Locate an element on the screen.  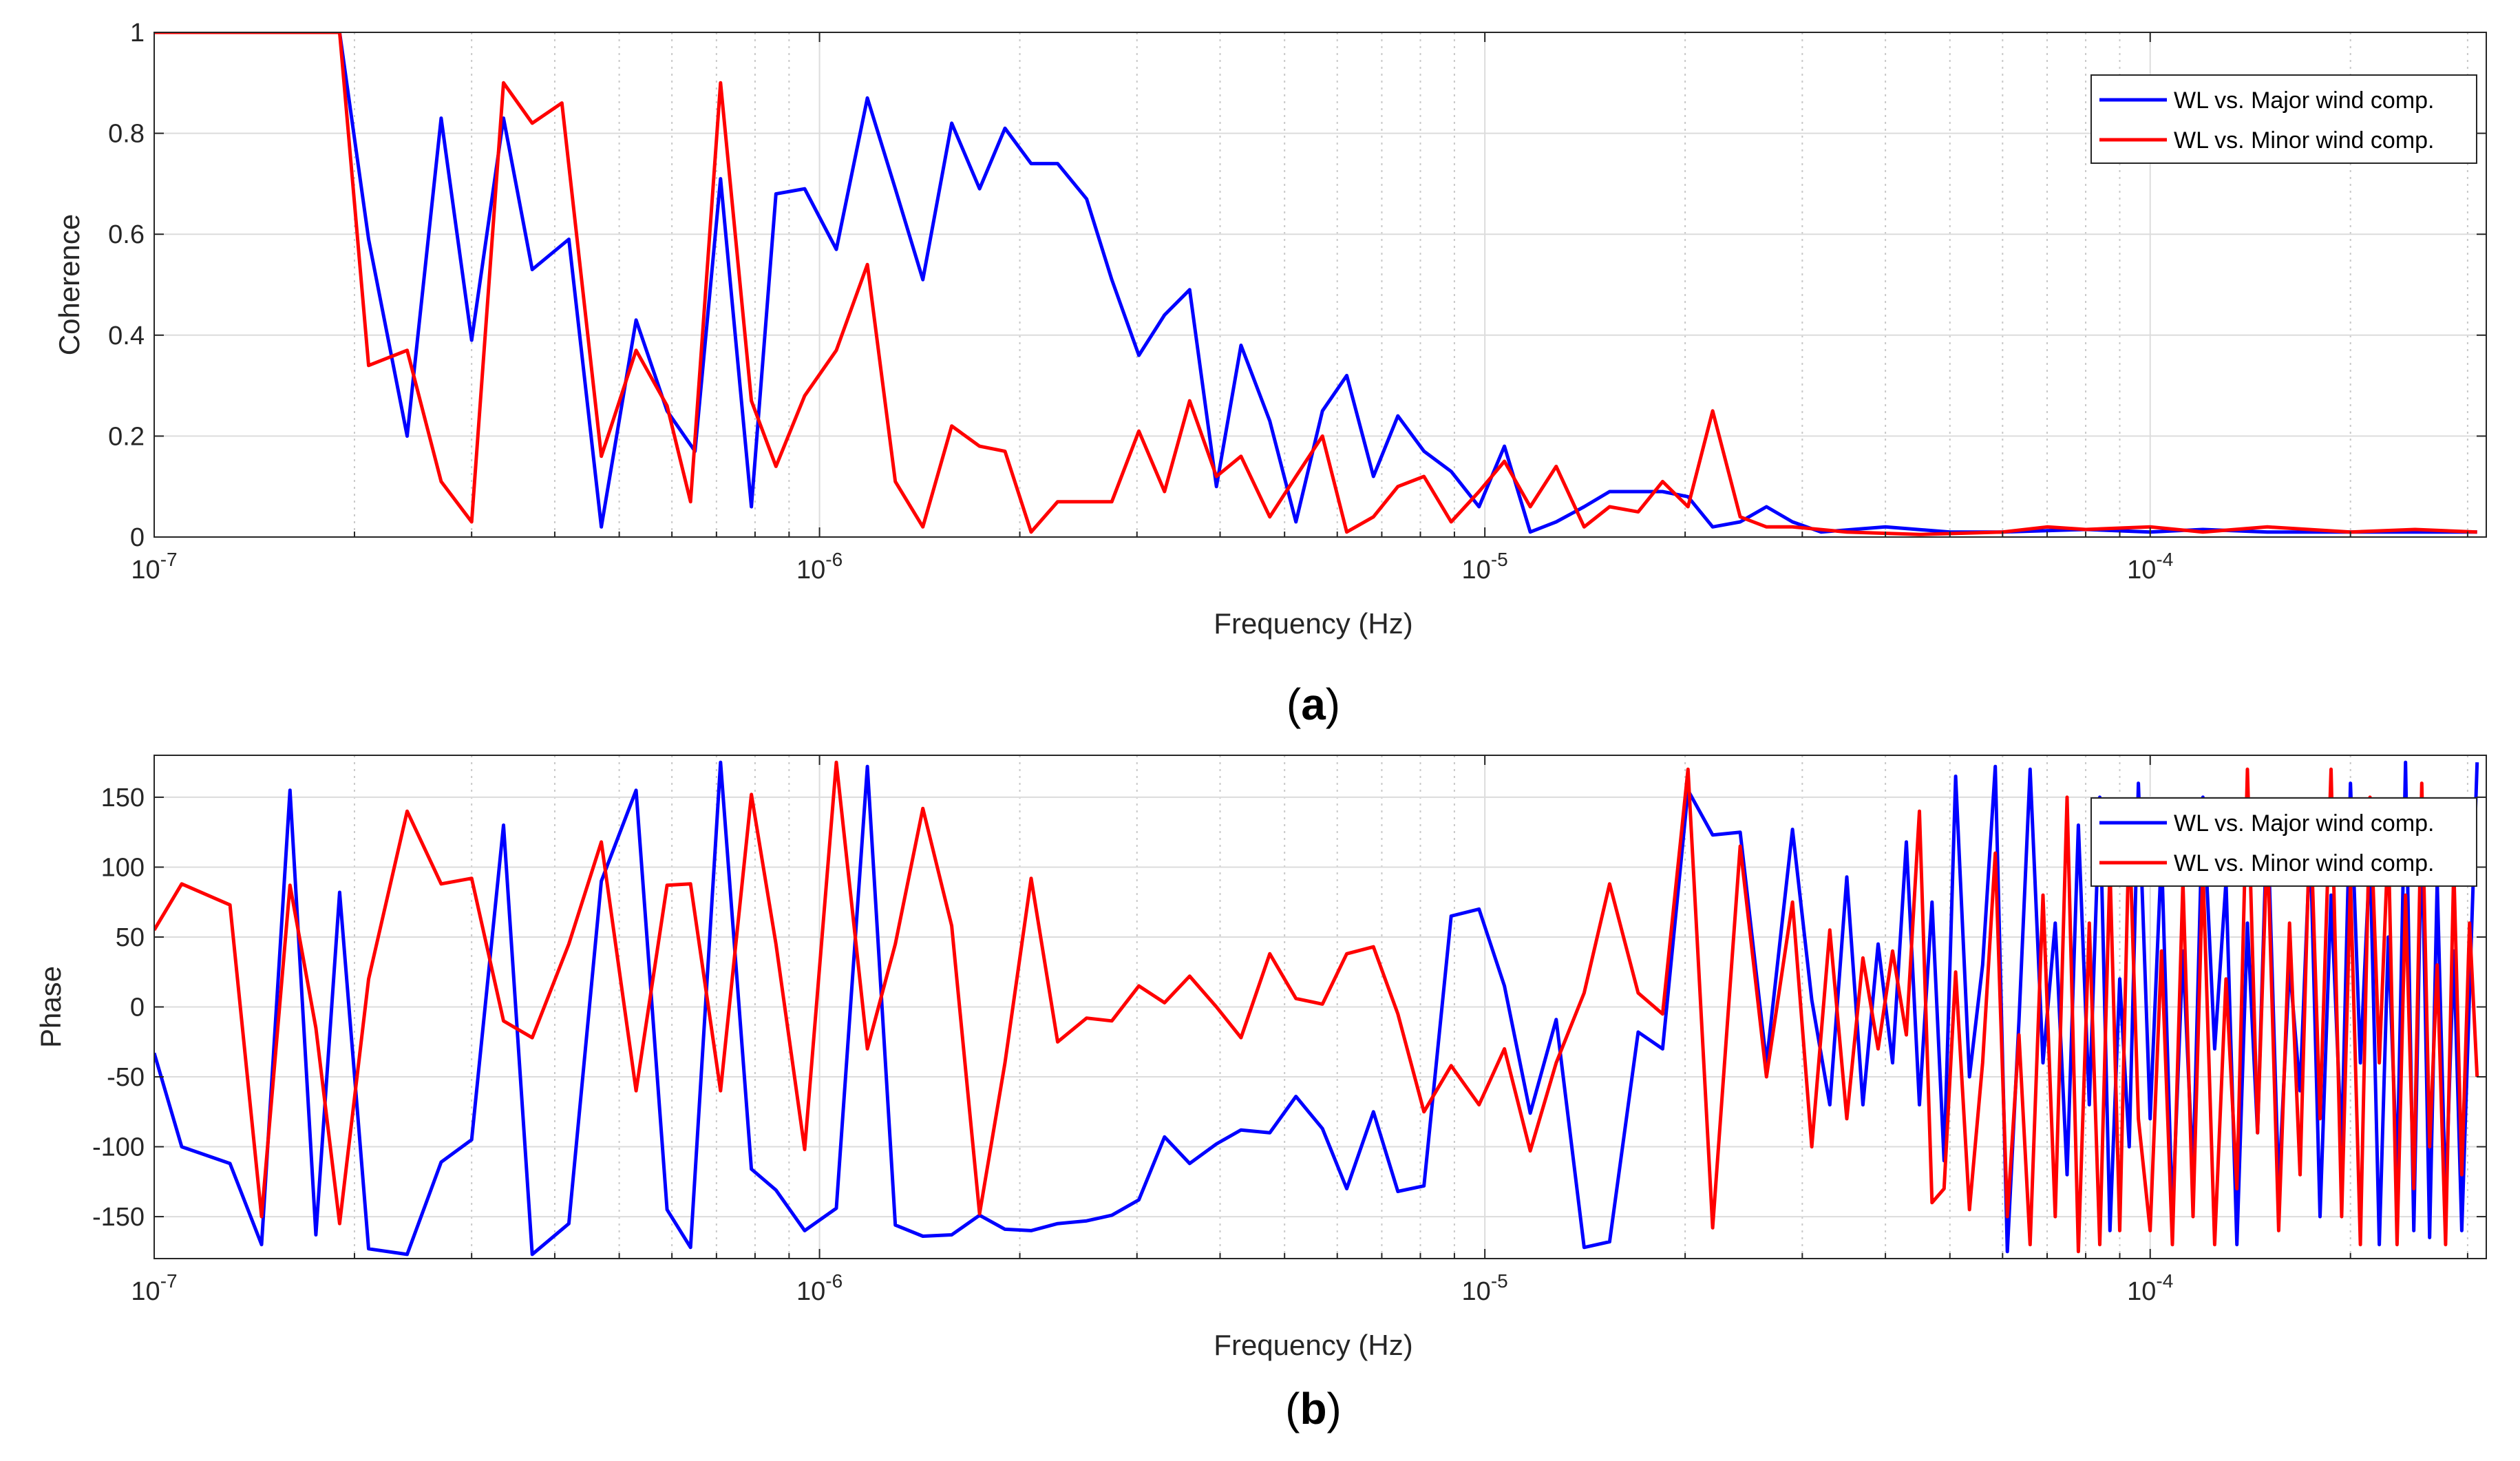
y-tick-label: 50 is located at coordinates (130, 937).